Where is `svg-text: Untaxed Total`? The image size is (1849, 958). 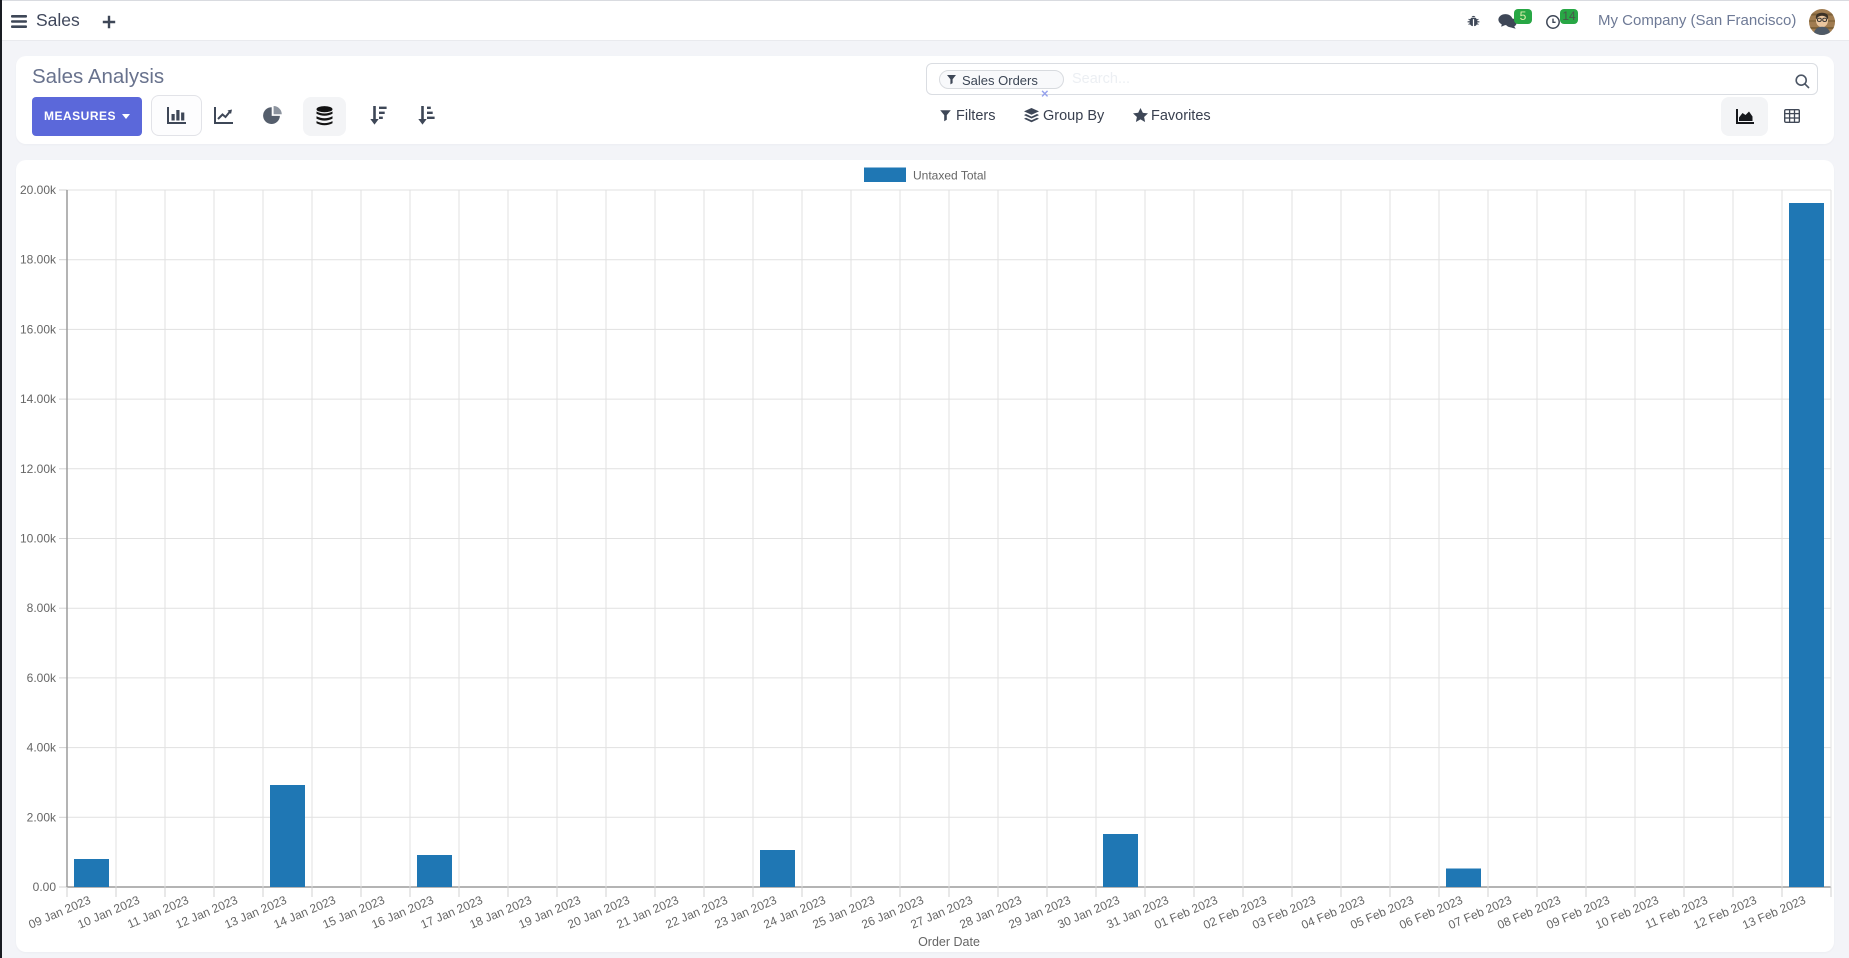 svg-text: Untaxed Total is located at coordinates (949, 176).